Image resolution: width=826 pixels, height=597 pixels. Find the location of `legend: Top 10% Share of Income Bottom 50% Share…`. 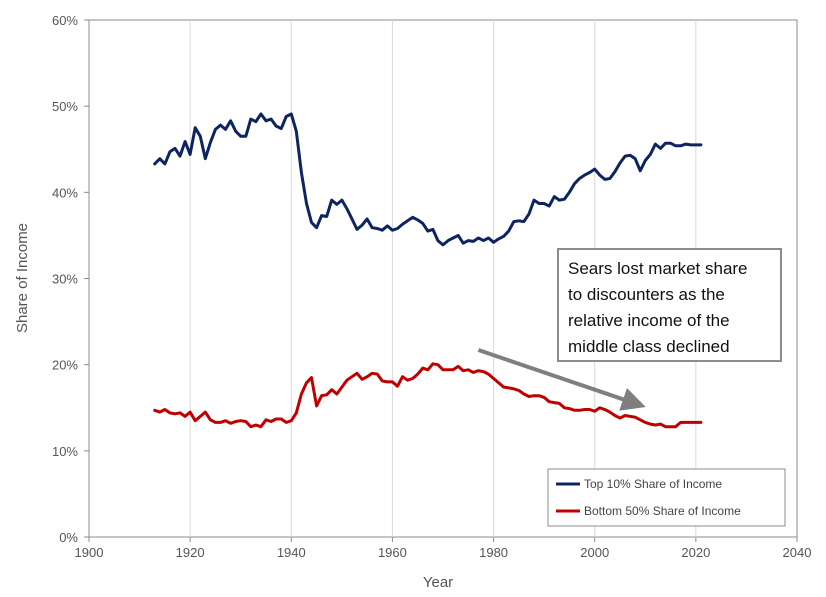

legend: Top 10% Share of Income Bottom 50% Share… is located at coordinates (666, 497).